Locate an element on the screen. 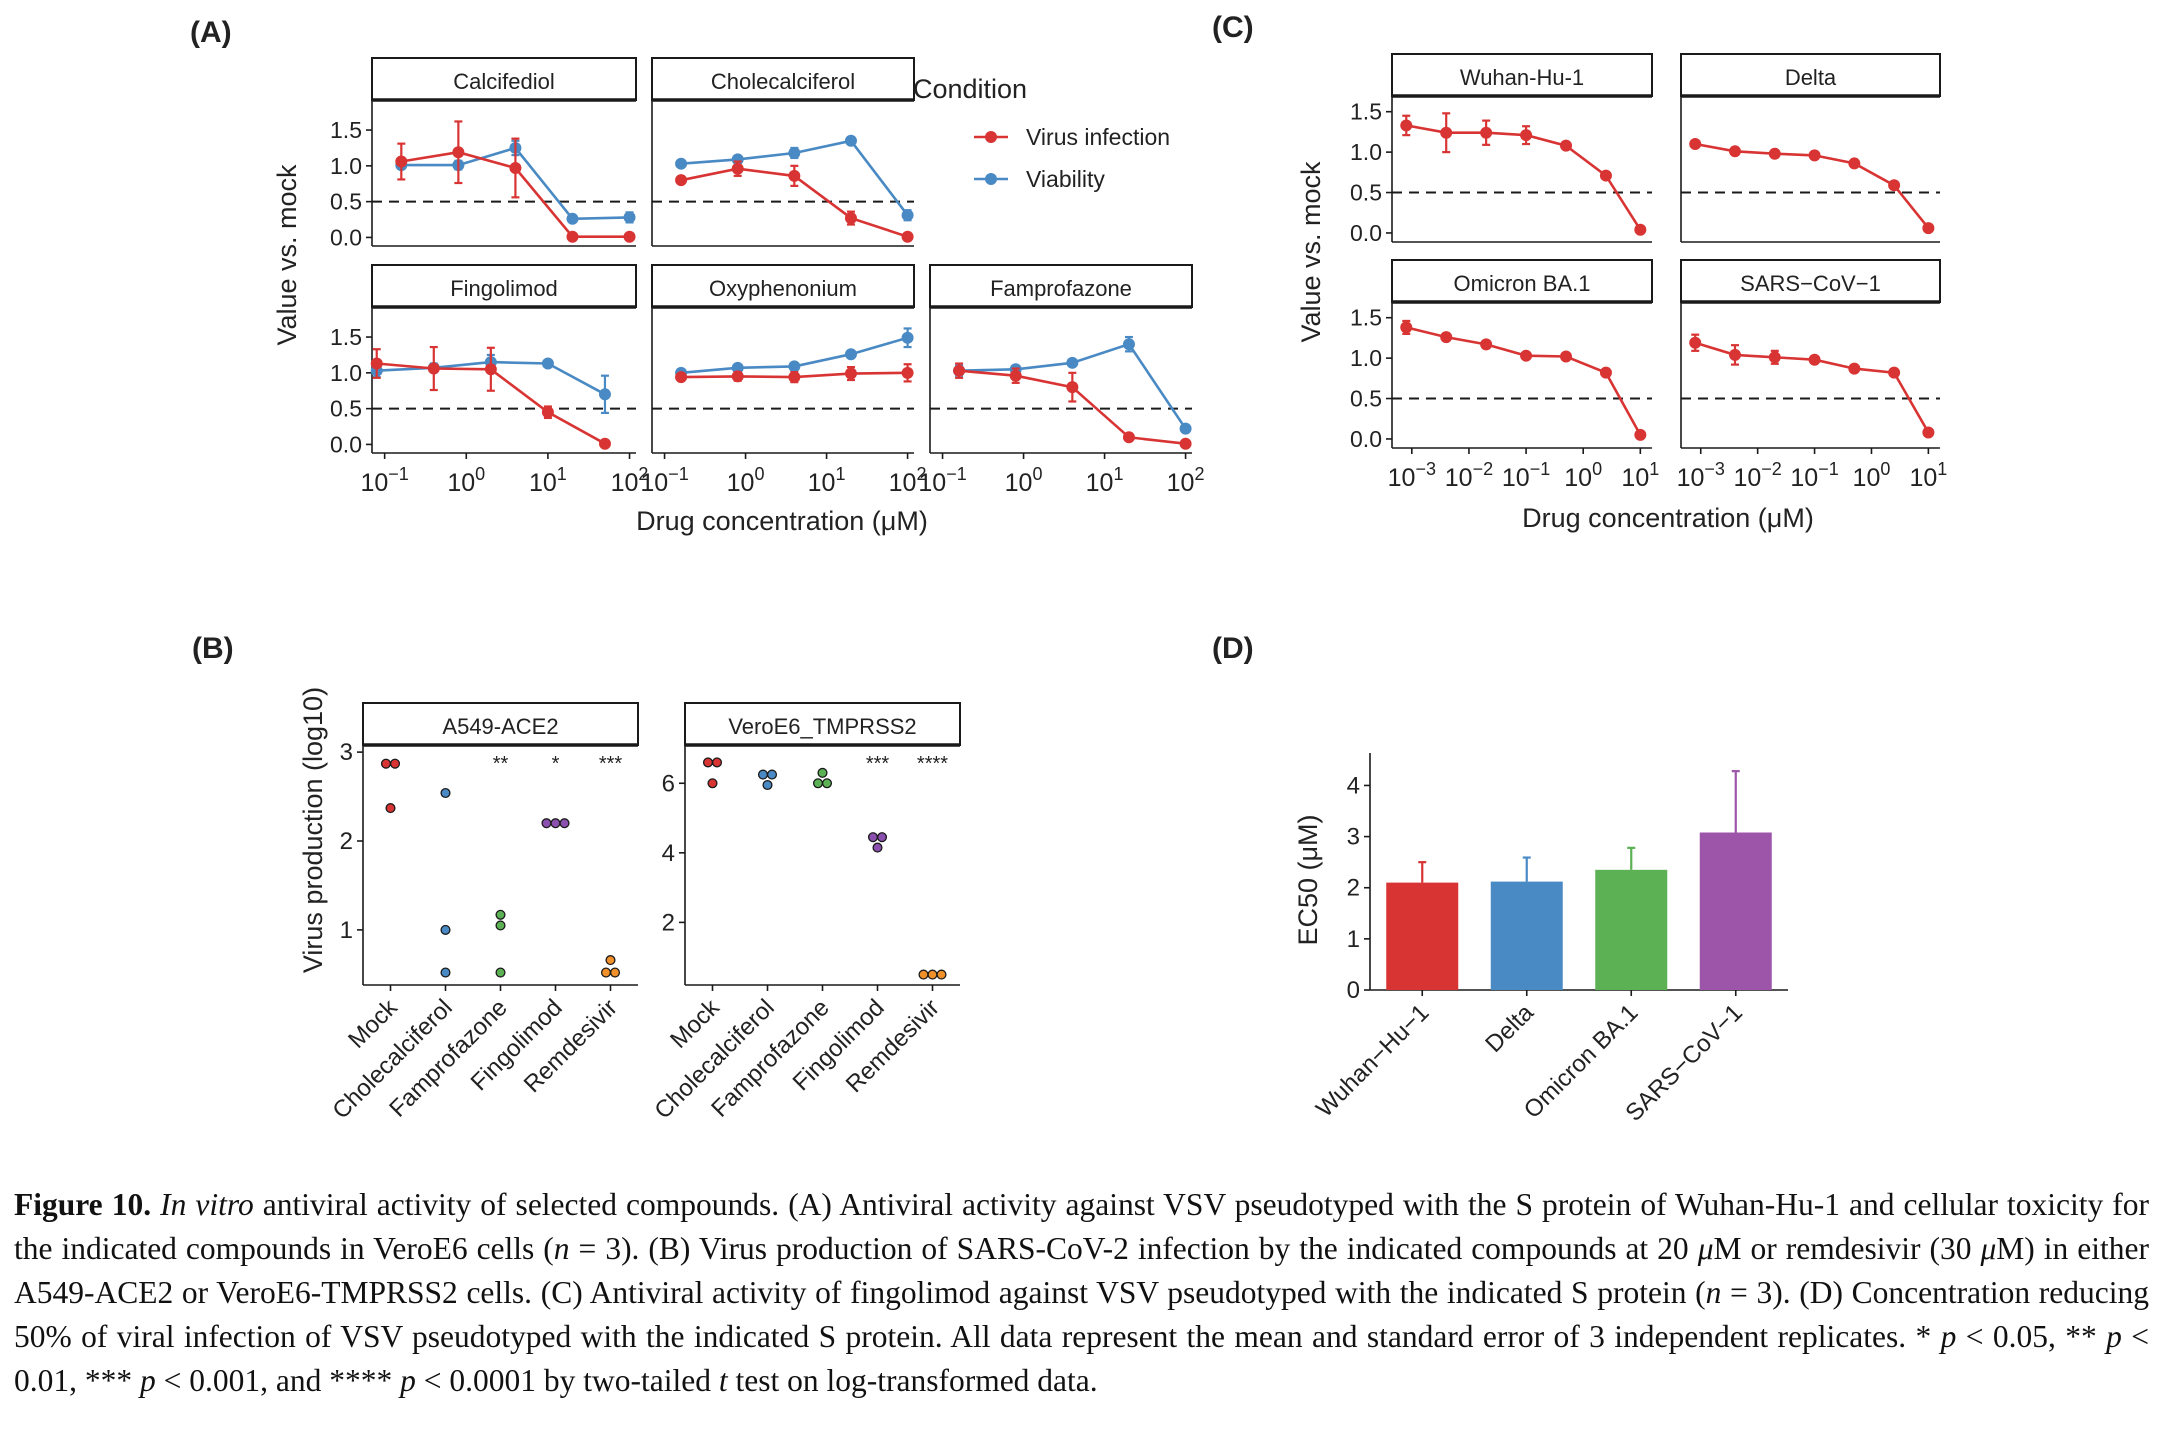 This screenshot has width=2158, height=1450. panel-label-b: (B) is located at coordinates (213, 648).